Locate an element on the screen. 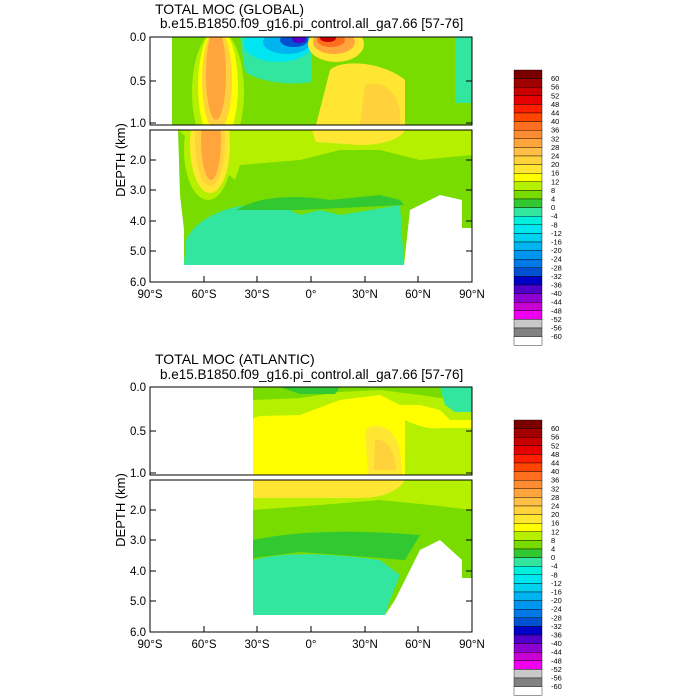 Image resolution: width=700 pixels, height=700 pixels. colorbar-label: -28 is located at coordinates (556, 267).